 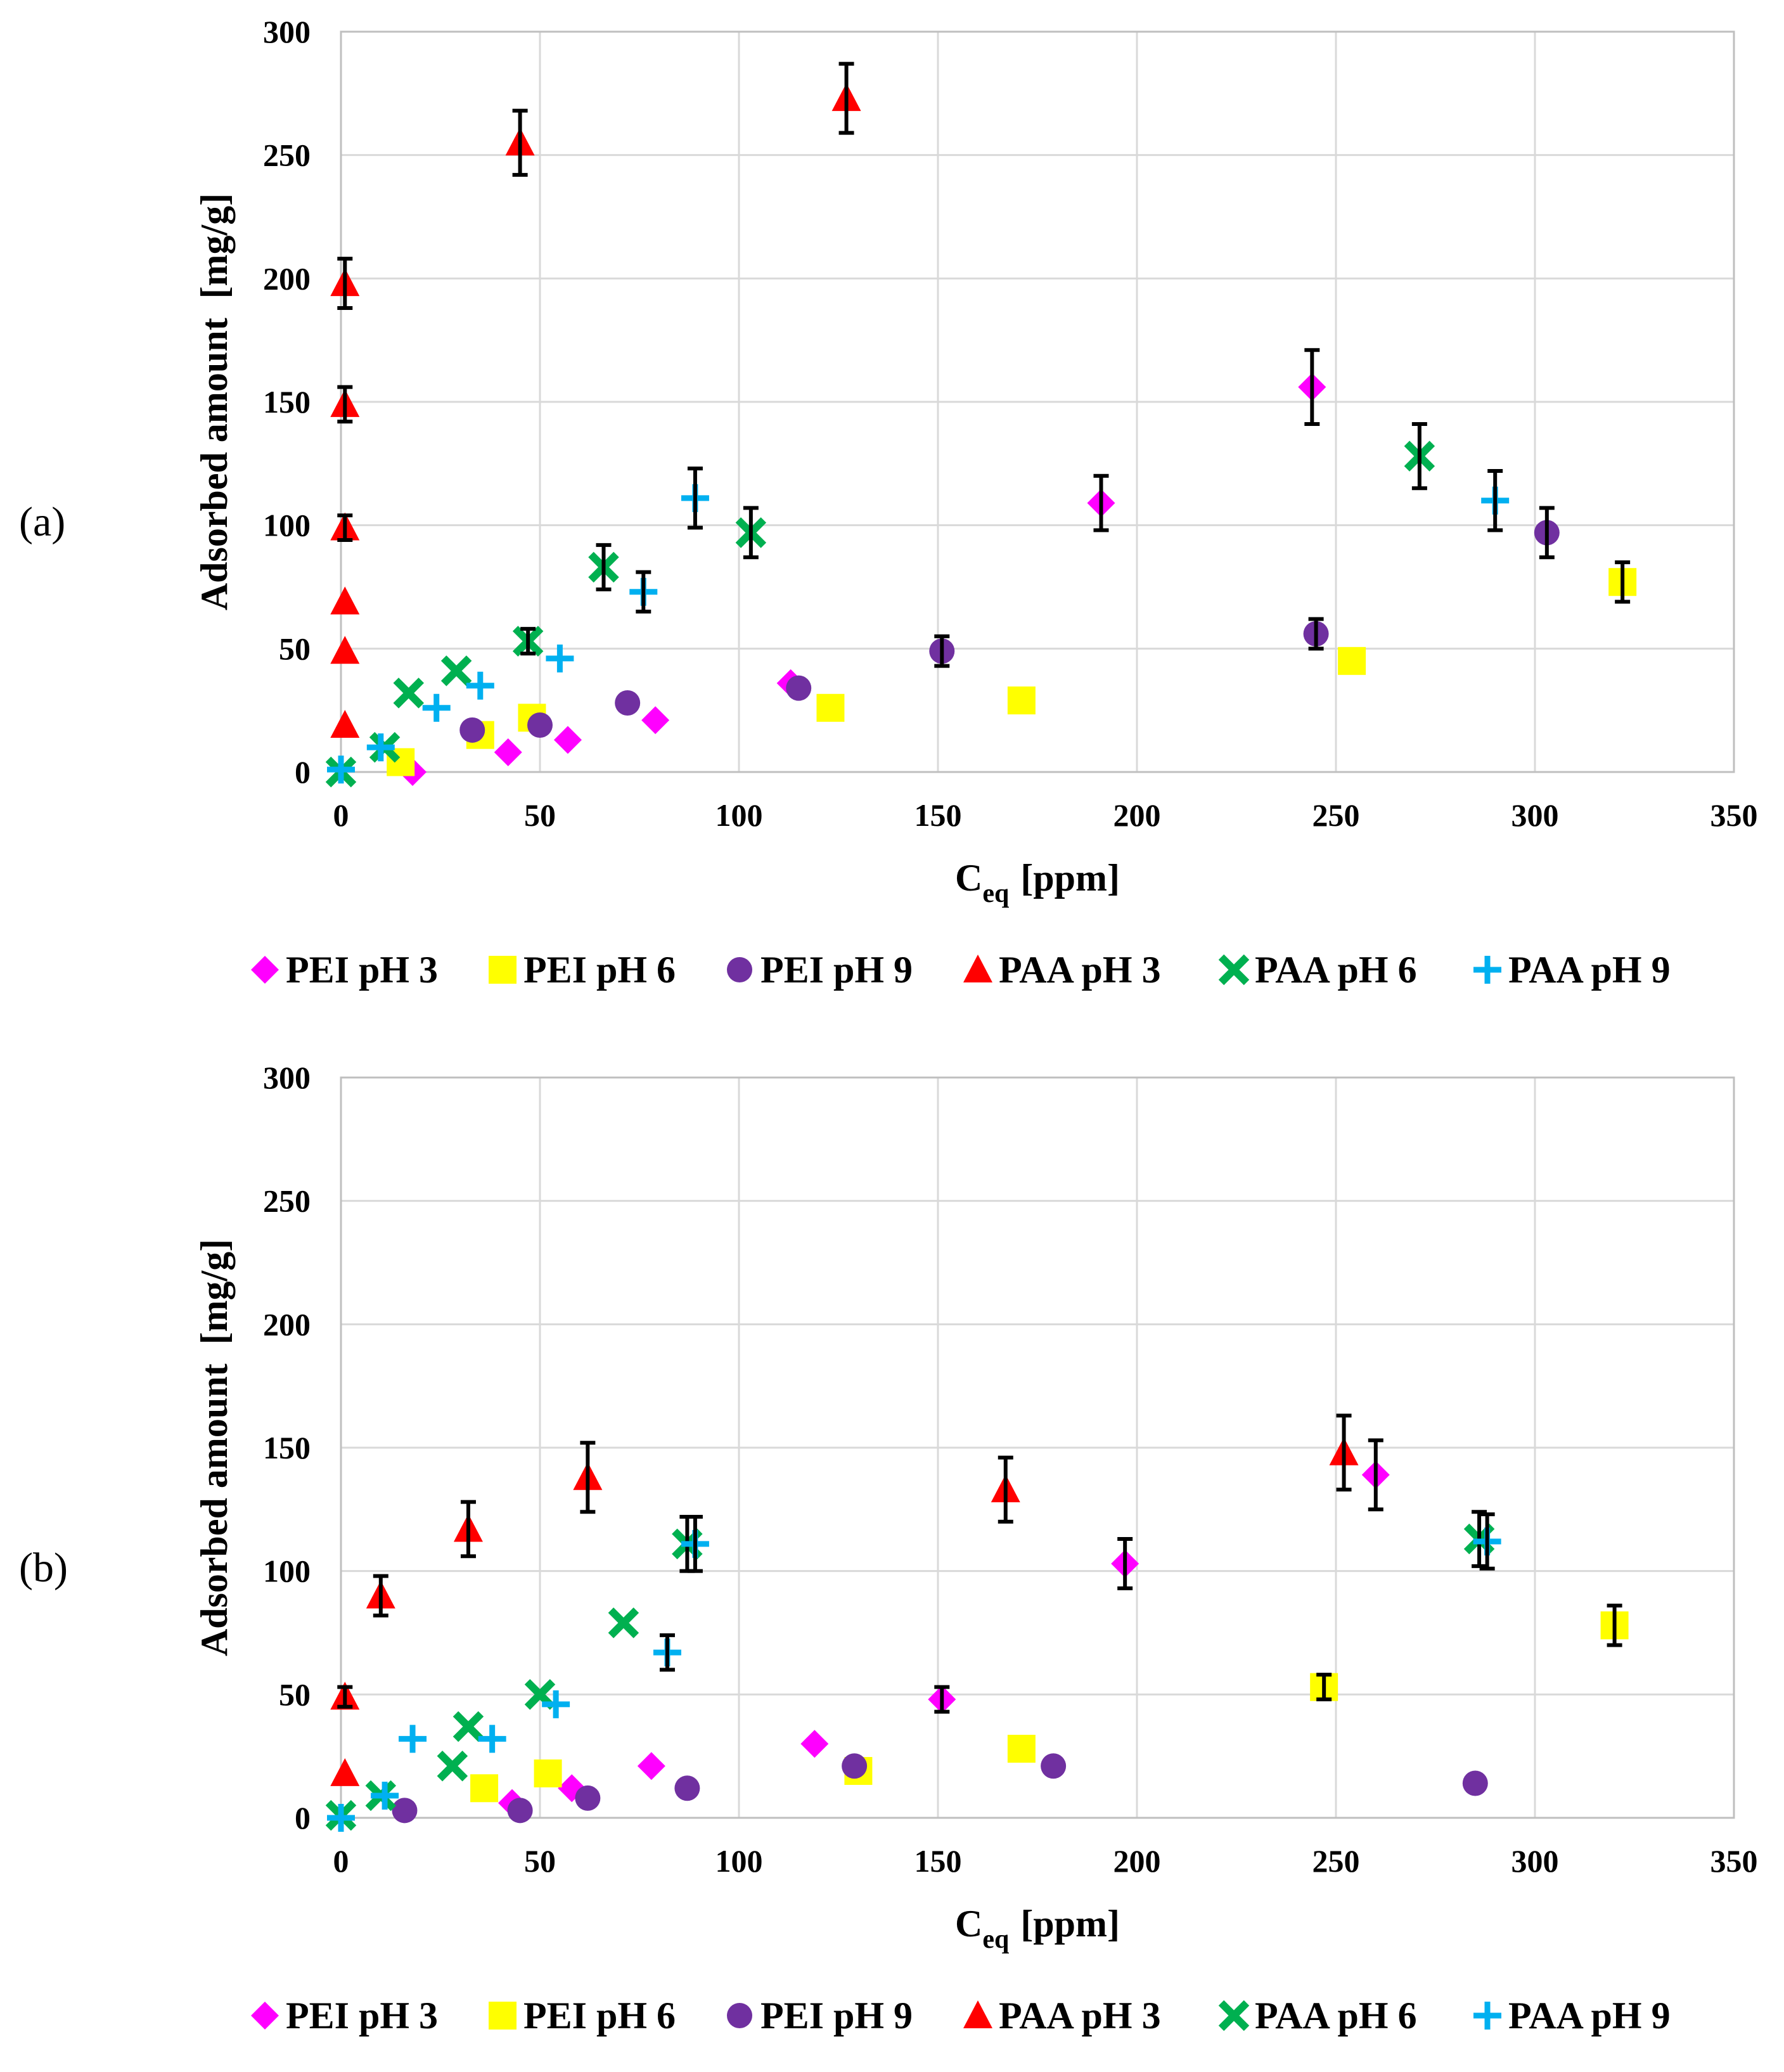 I want to click on panel-a-x-tick-label: 100, so click(x=739, y=815).